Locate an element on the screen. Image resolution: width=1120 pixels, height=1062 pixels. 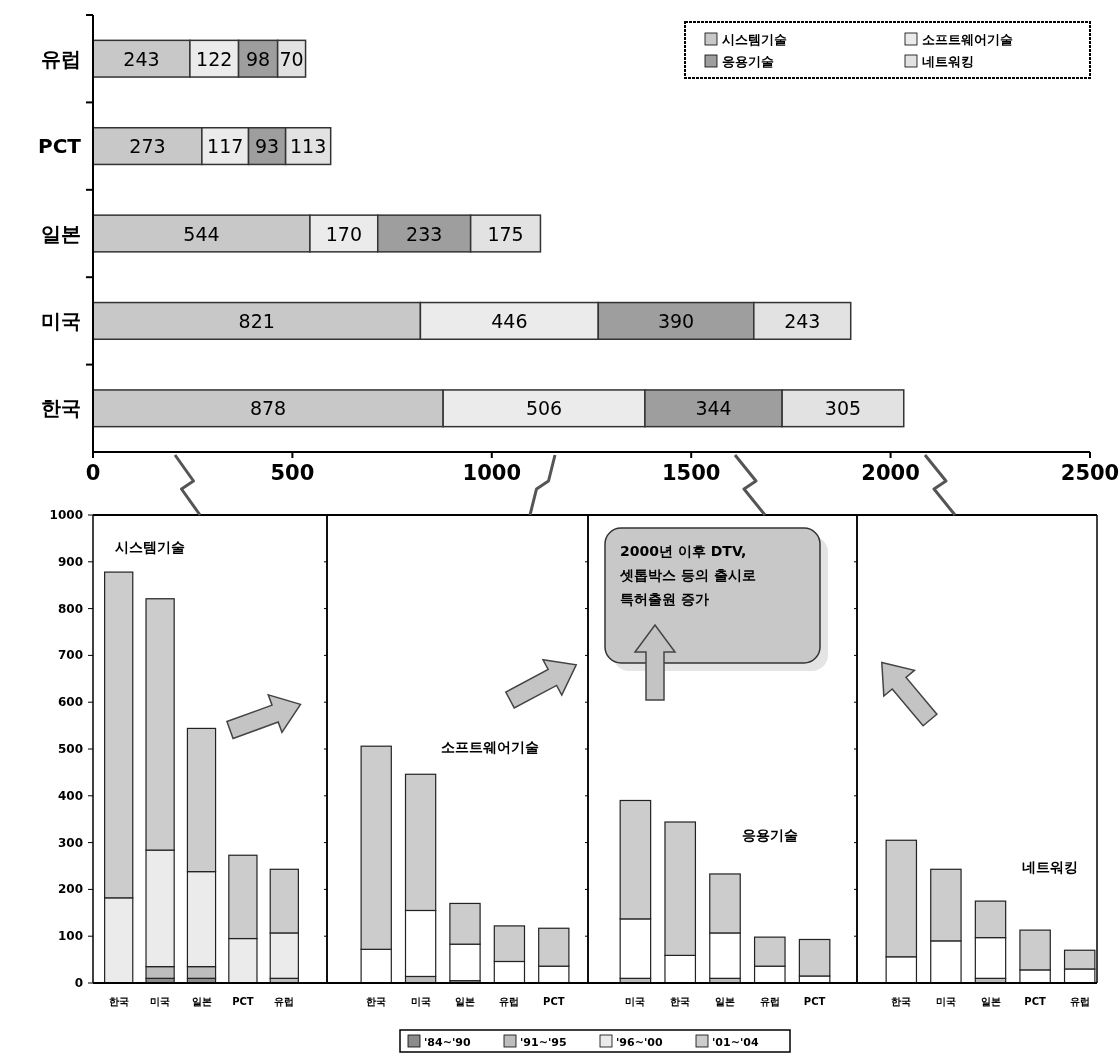
legend-label: 시스템기술 is located at coordinates (754, 39).